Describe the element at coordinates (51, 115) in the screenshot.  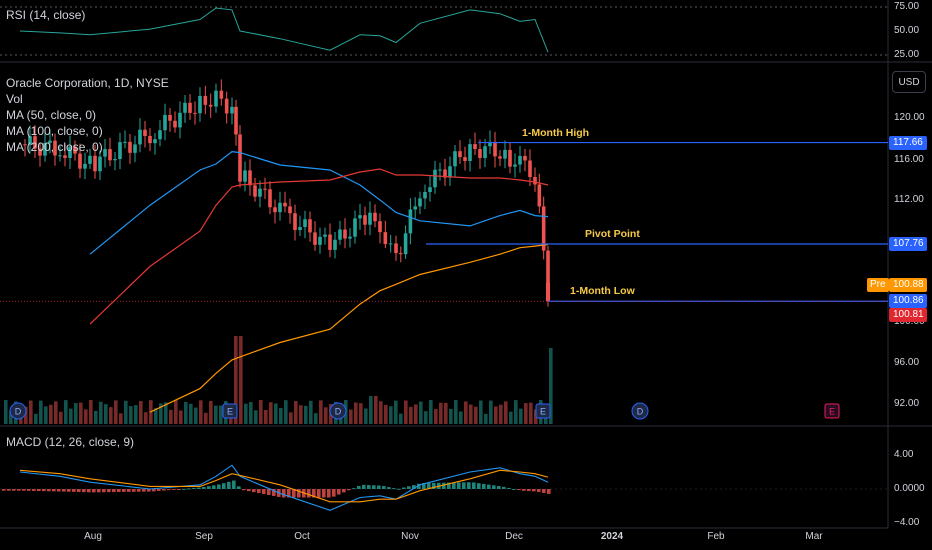
I see `ma50-legend: MA (50, close, 0)` at that location.